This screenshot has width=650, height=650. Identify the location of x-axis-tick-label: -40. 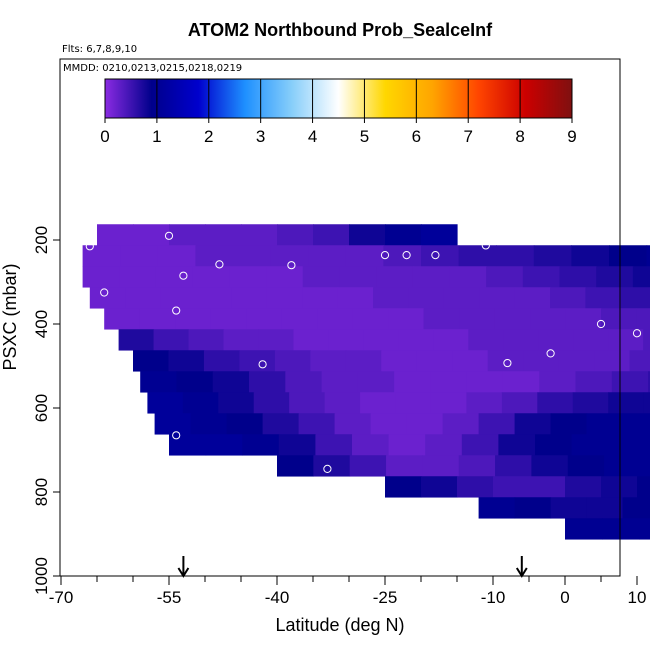
(277, 597).